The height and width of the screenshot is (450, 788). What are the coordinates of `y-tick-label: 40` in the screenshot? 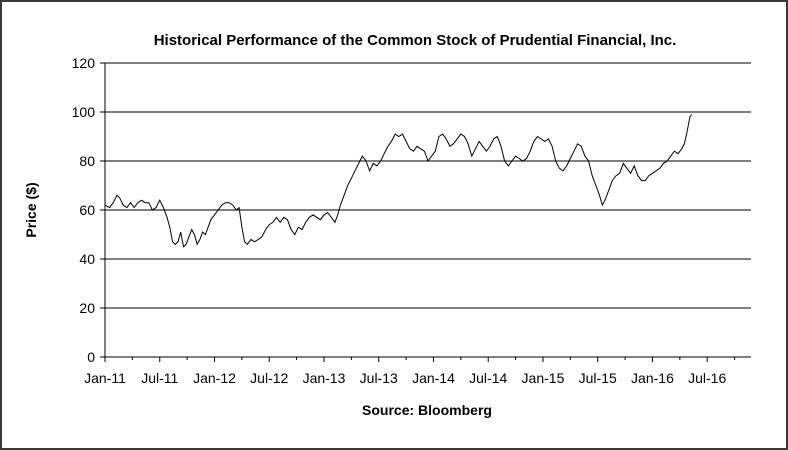 It's located at (87, 259).